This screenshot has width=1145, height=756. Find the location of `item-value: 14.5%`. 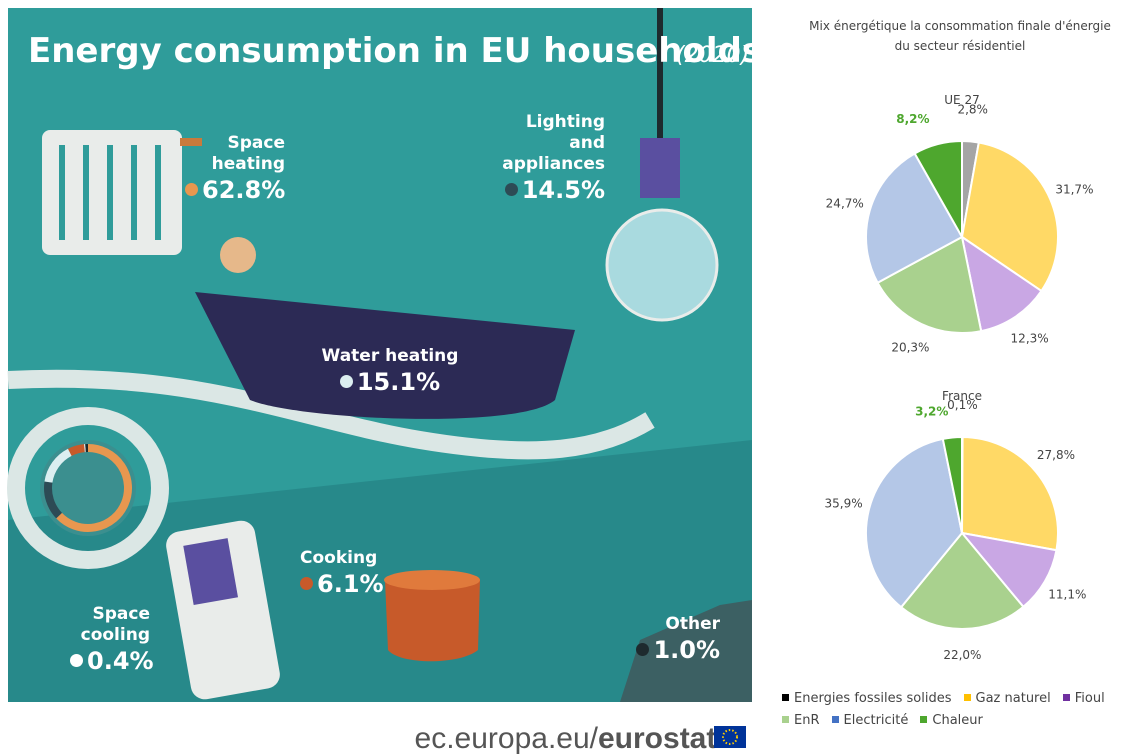

item-value: 14.5% is located at coordinates (552, 190).